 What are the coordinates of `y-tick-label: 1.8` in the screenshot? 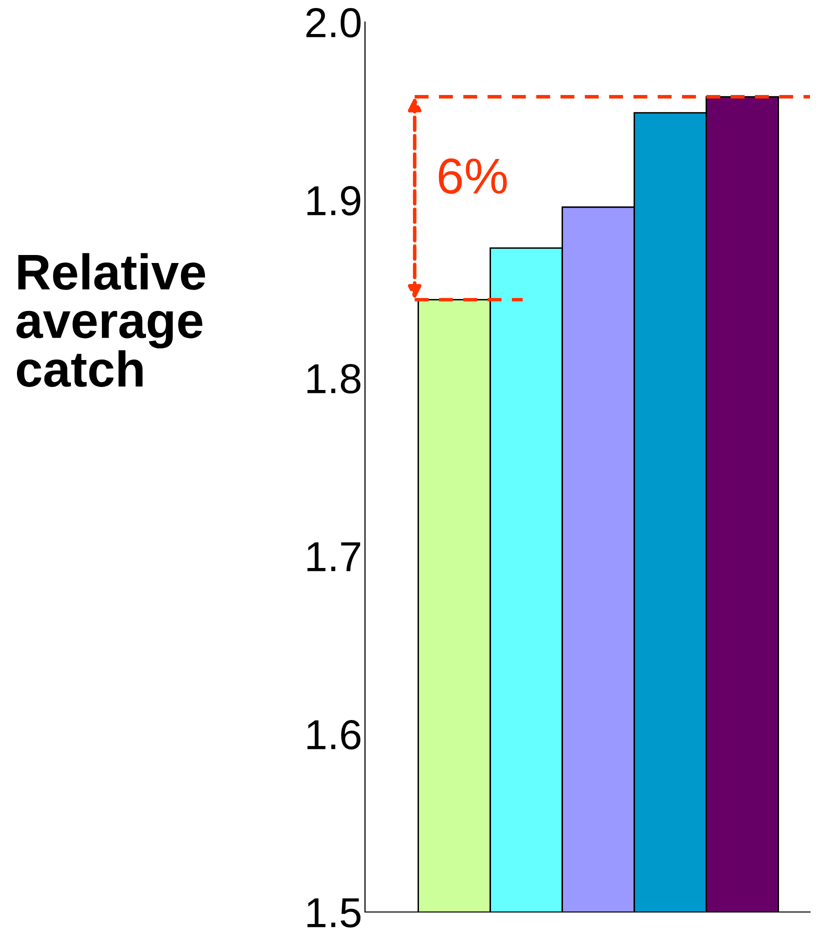 It's located at (333, 379).